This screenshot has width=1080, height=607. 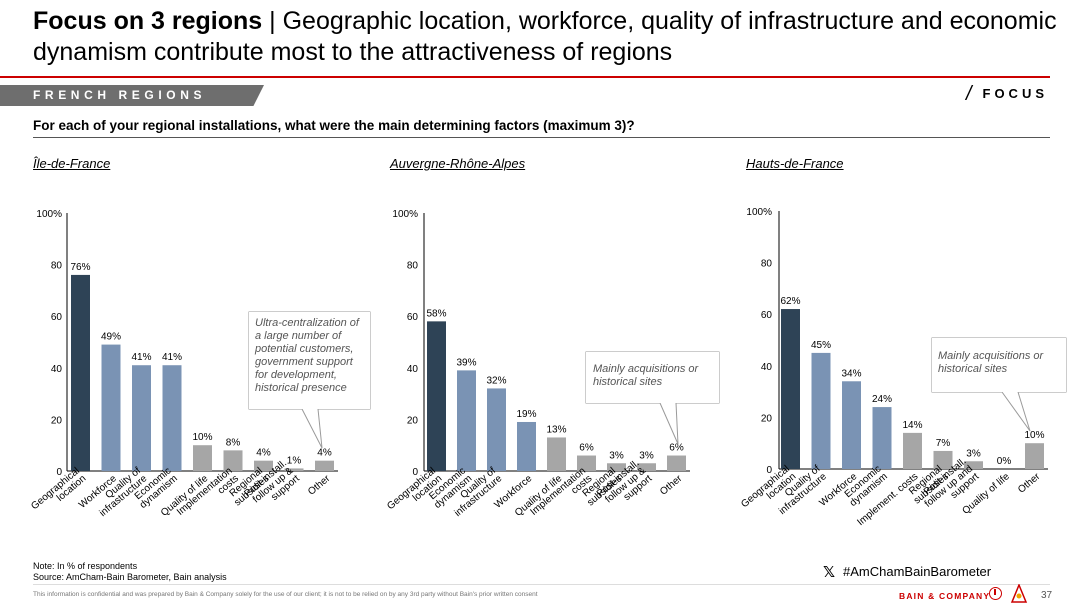 What do you see at coordinates (829, 572) in the screenshot?
I see `x-logo-icon: 𝕏` at bounding box center [829, 572].